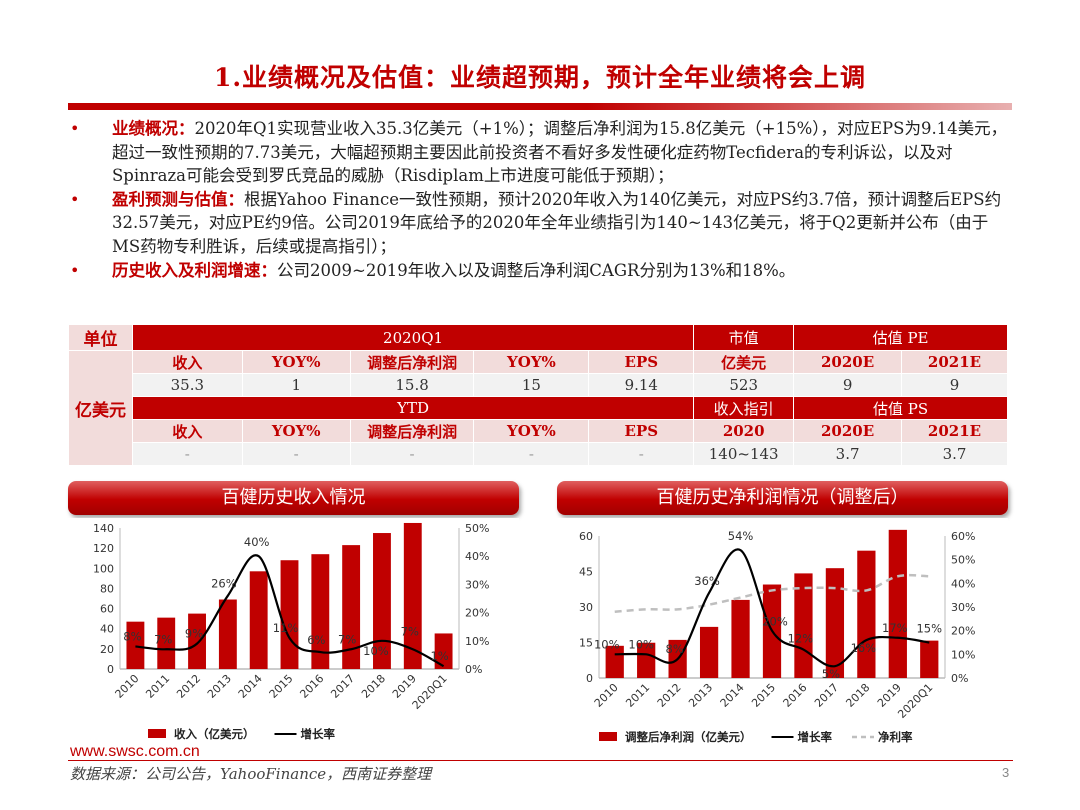  Describe the element at coordinates (187, 385) in the screenshot. I see `table-cell: 35.3` at that location.